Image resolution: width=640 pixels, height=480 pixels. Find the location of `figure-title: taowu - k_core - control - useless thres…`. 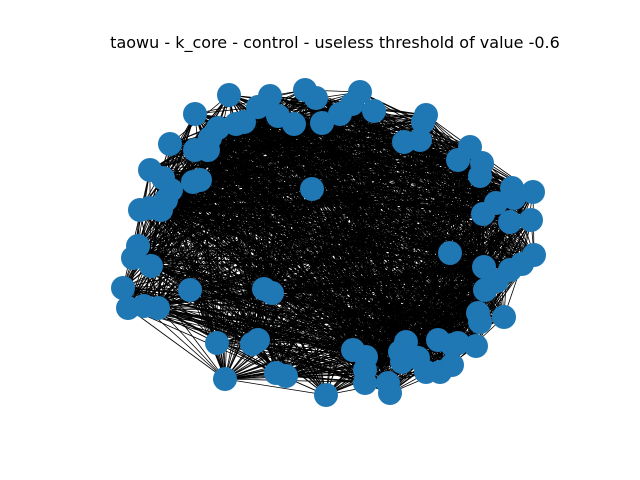

figure-title: taowu - k_core - control - useless thres… is located at coordinates (335, 42).